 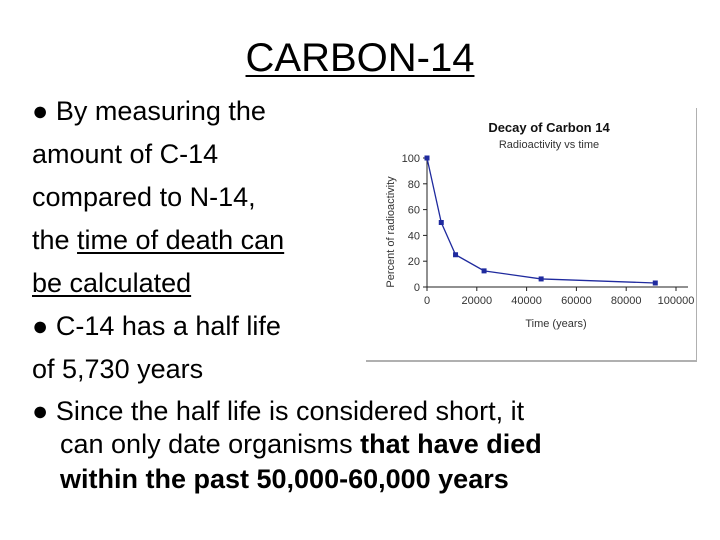 I want to click on data-series, so click(x=541, y=220).